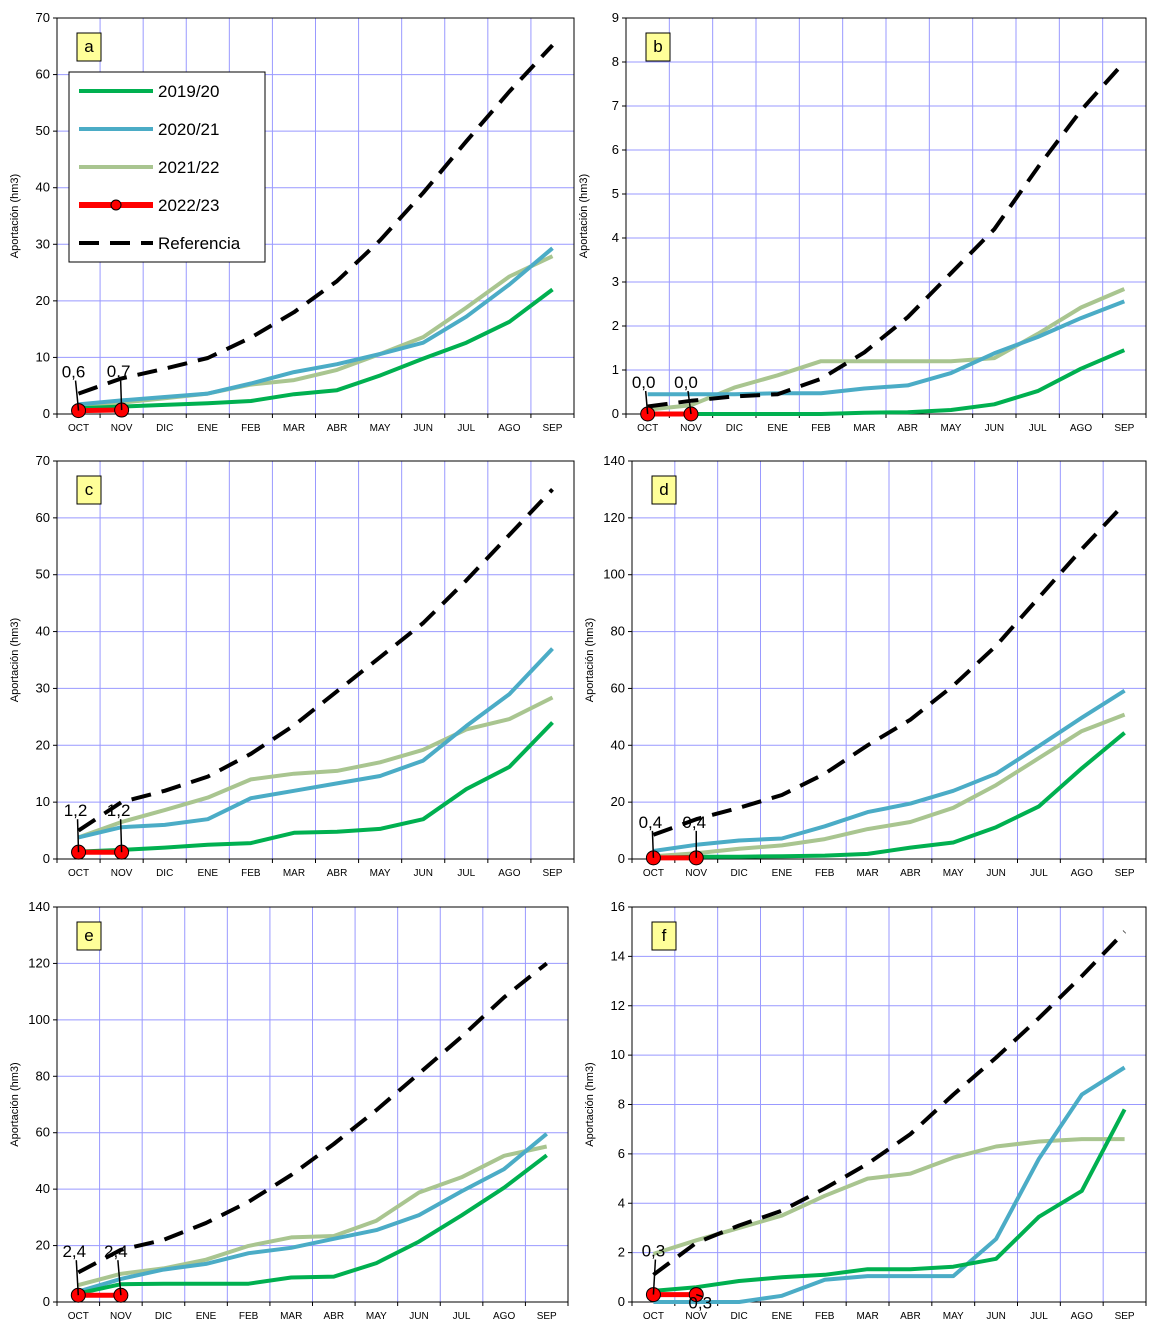  What do you see at coordinates (43, 460) in the screenshot?
I see `y-tick-label: 70` at bounding box center [43, 460].